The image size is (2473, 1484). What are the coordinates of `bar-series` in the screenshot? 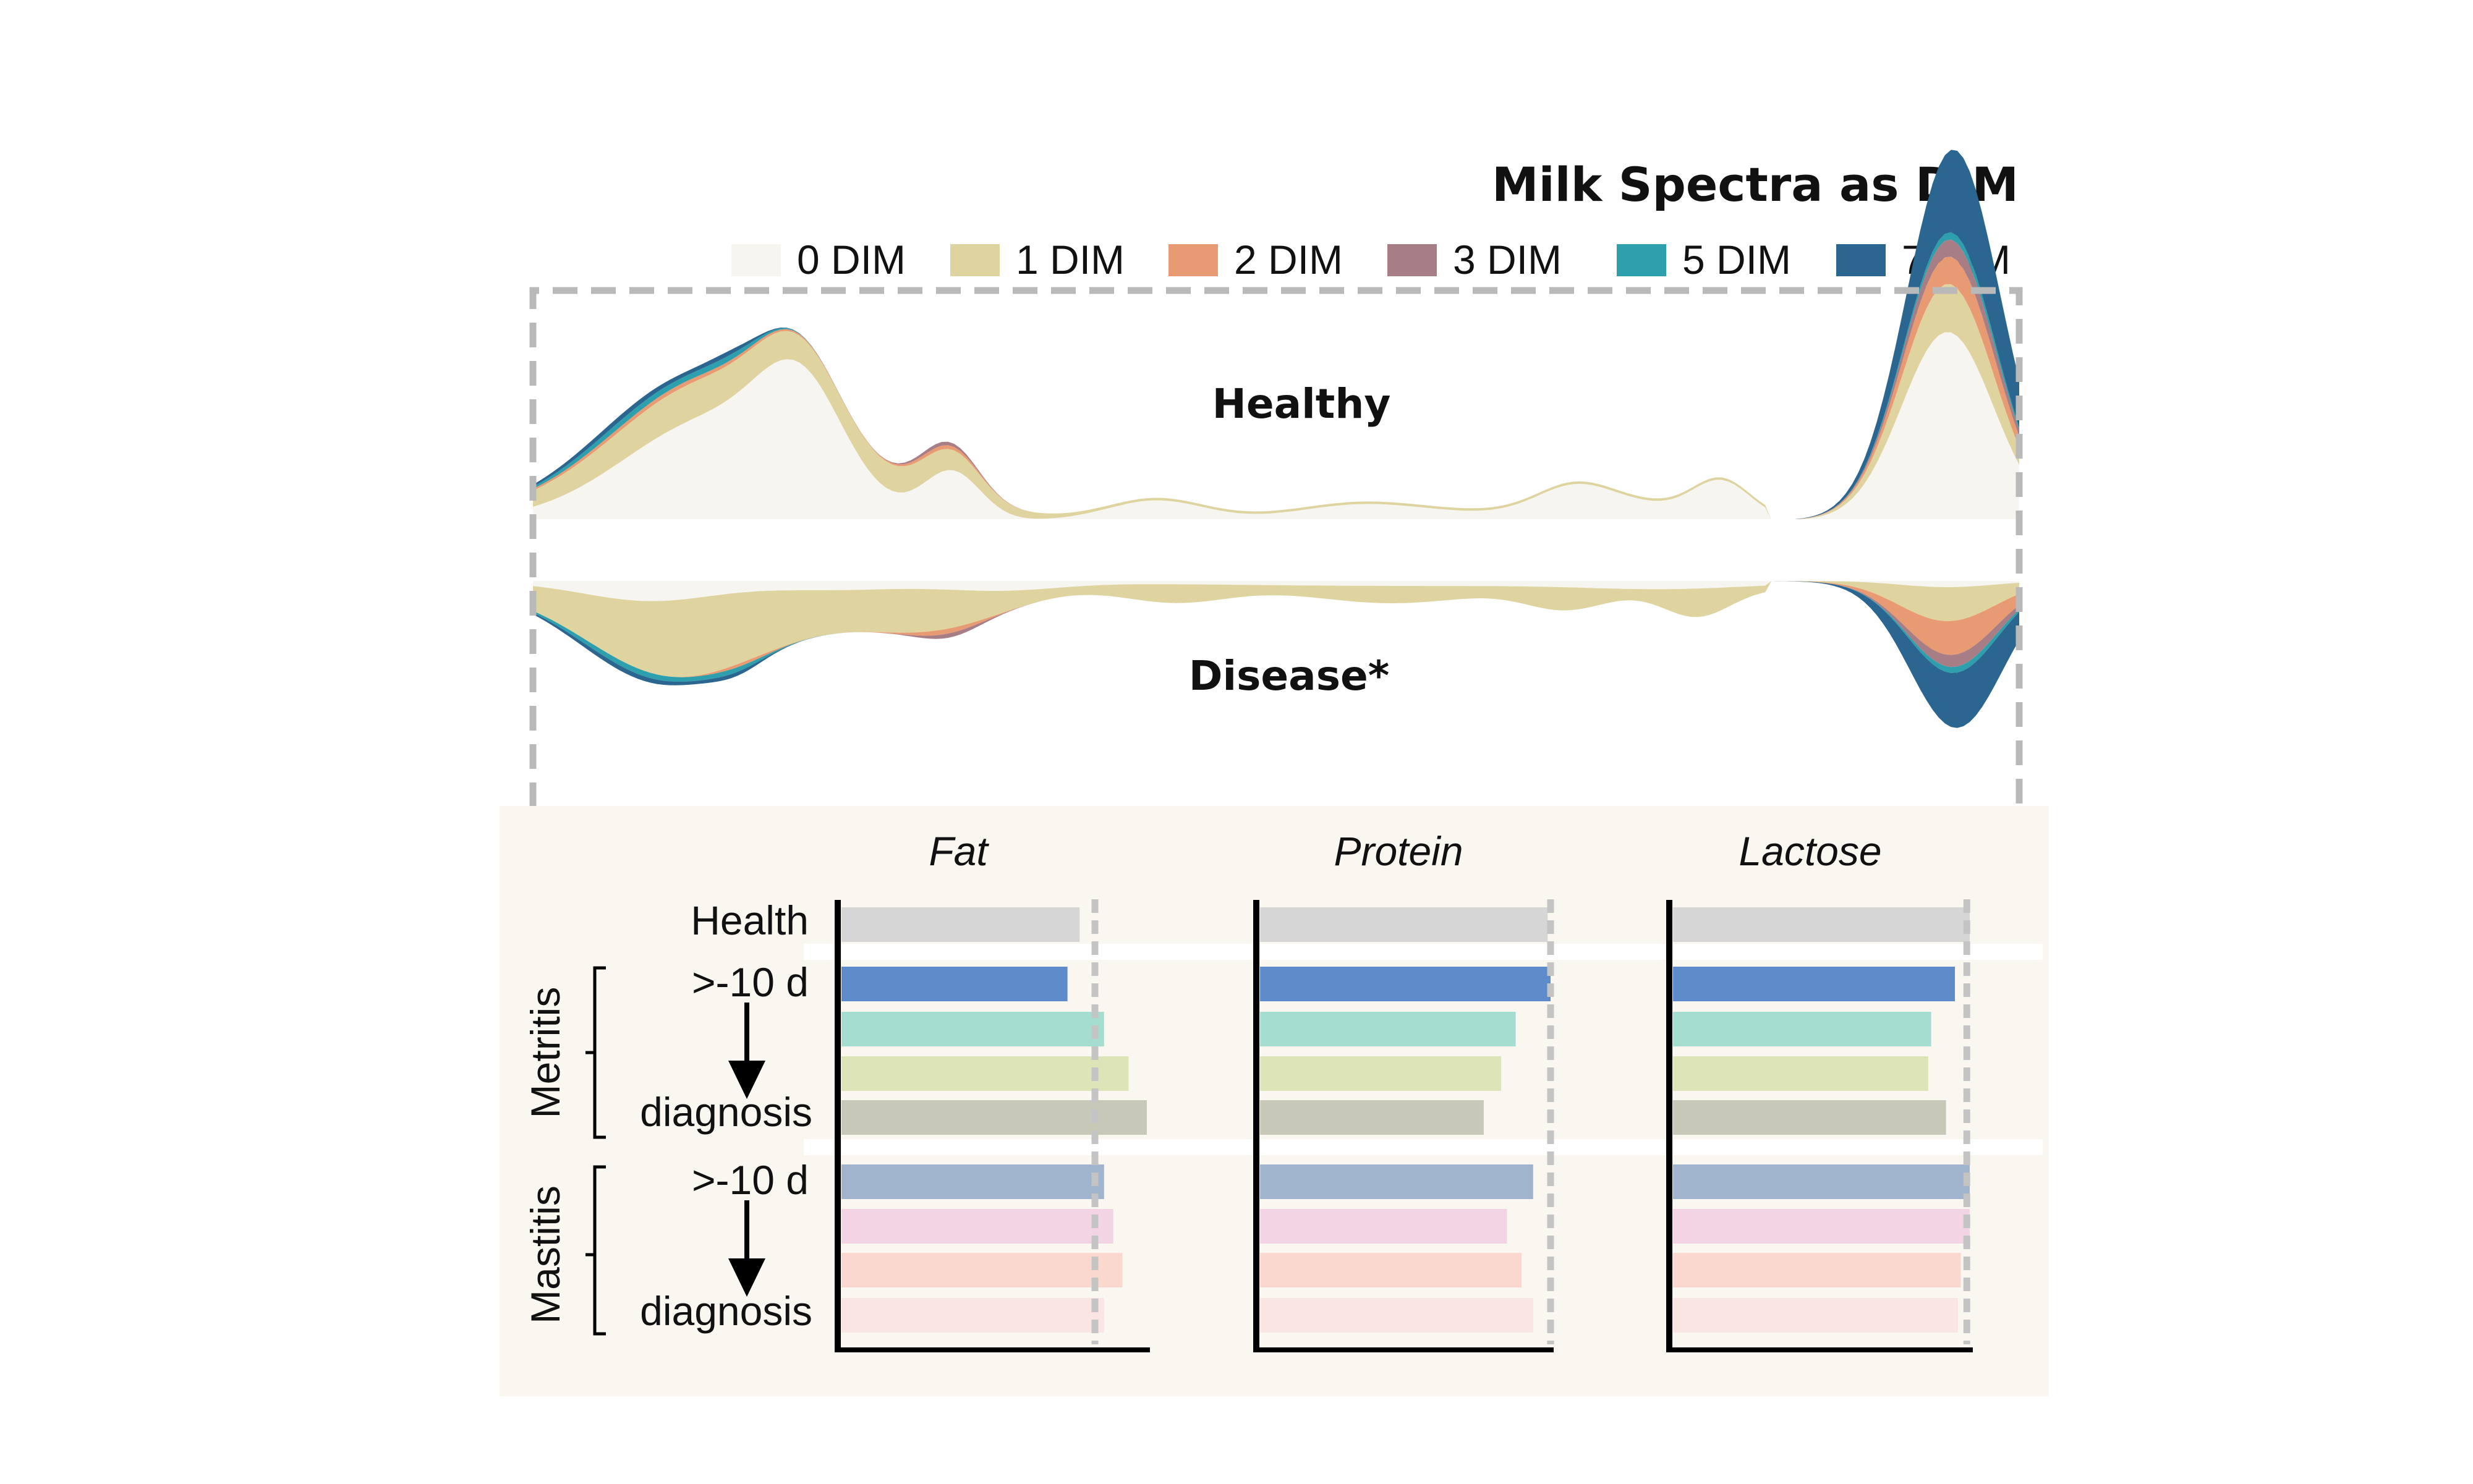 It's located at (1405, 1120).